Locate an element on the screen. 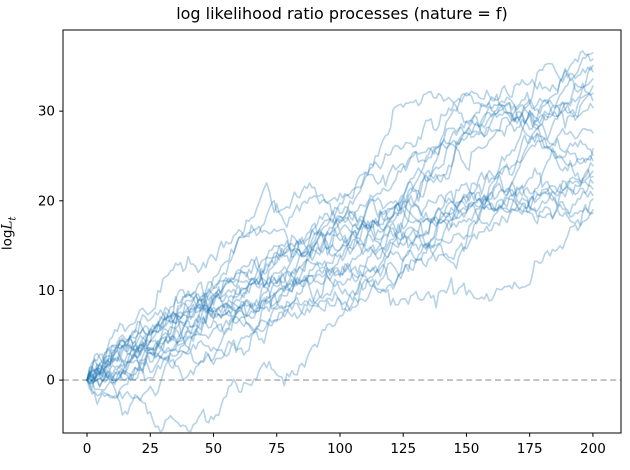  x-tick-label: 25 is located at coordinates (150, 449).